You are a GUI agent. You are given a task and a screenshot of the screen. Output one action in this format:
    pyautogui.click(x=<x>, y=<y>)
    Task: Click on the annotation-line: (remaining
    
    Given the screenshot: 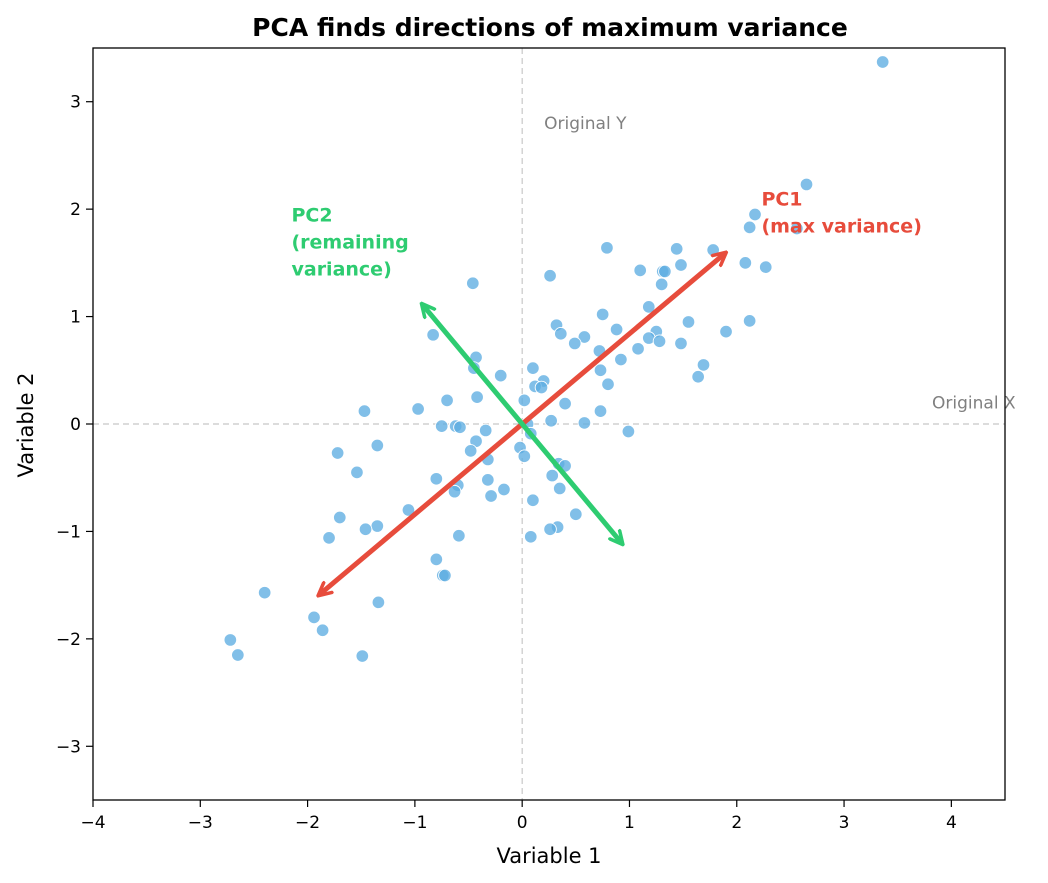 What is the action you would take?
    pyautogui.click(x=349, y=243)
    